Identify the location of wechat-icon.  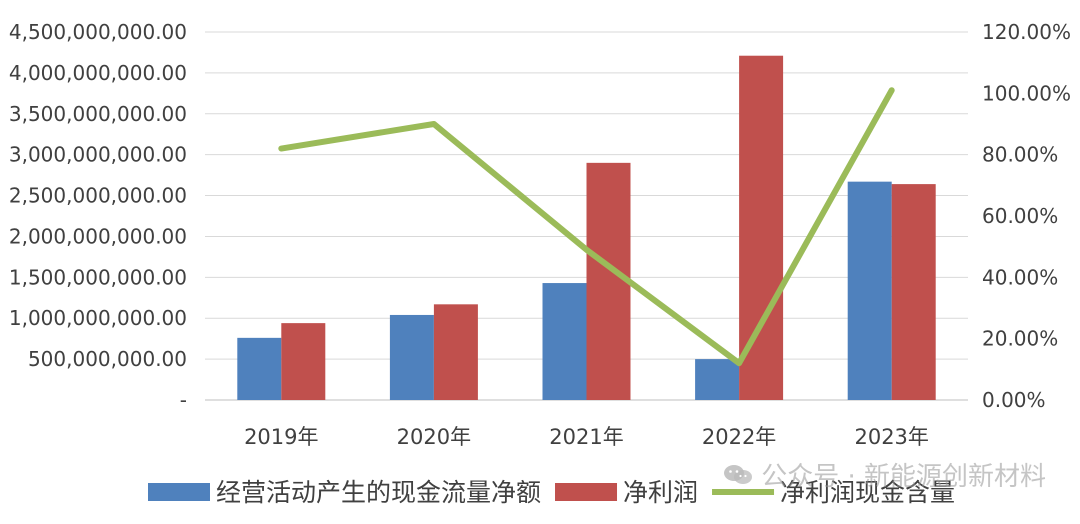
(738, 475).